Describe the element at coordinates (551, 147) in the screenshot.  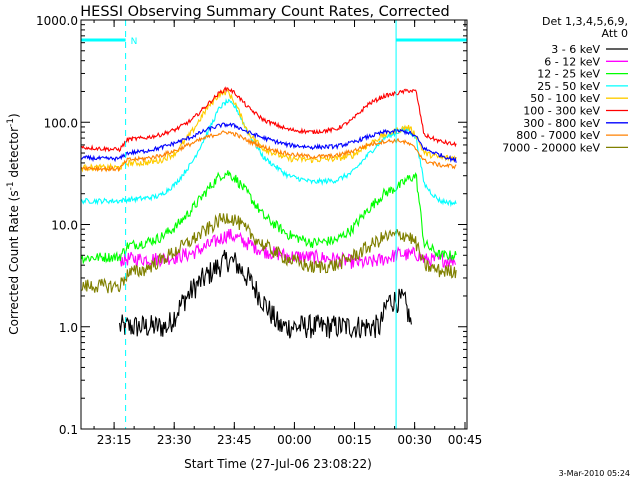
I see `legend-label-8: 7000 - 20000 keV` at that location.